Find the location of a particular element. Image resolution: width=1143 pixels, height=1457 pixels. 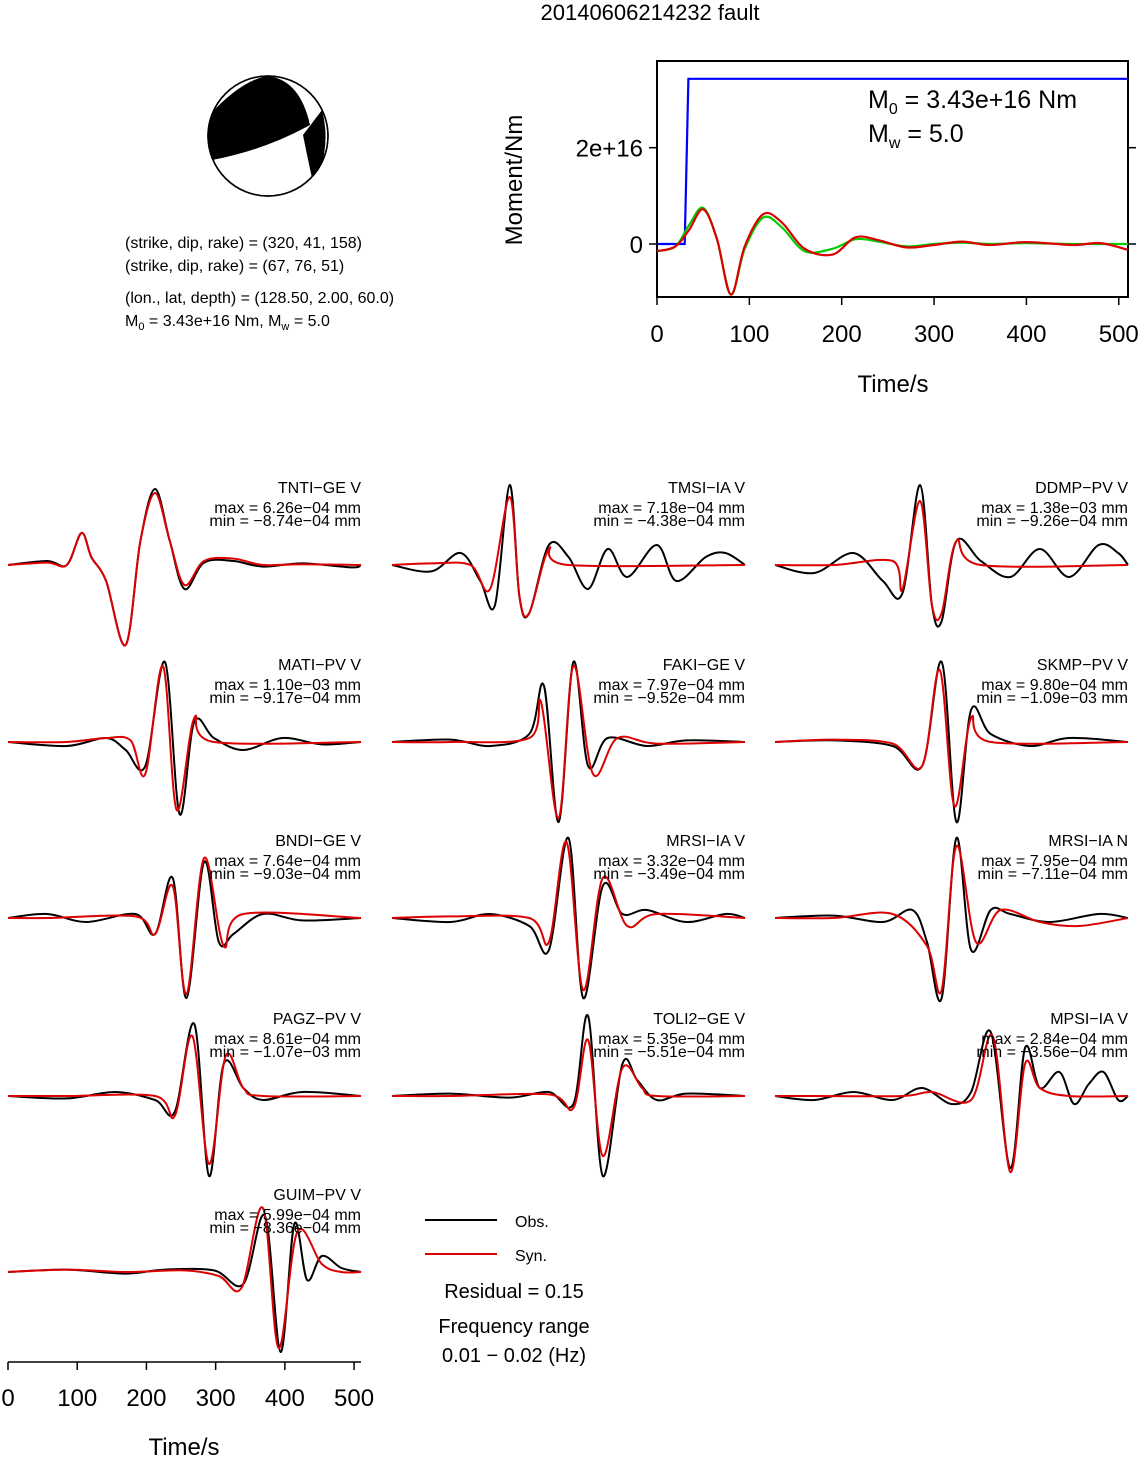

station-name: MRSI−IA N is located at coordinates (1088, 841).